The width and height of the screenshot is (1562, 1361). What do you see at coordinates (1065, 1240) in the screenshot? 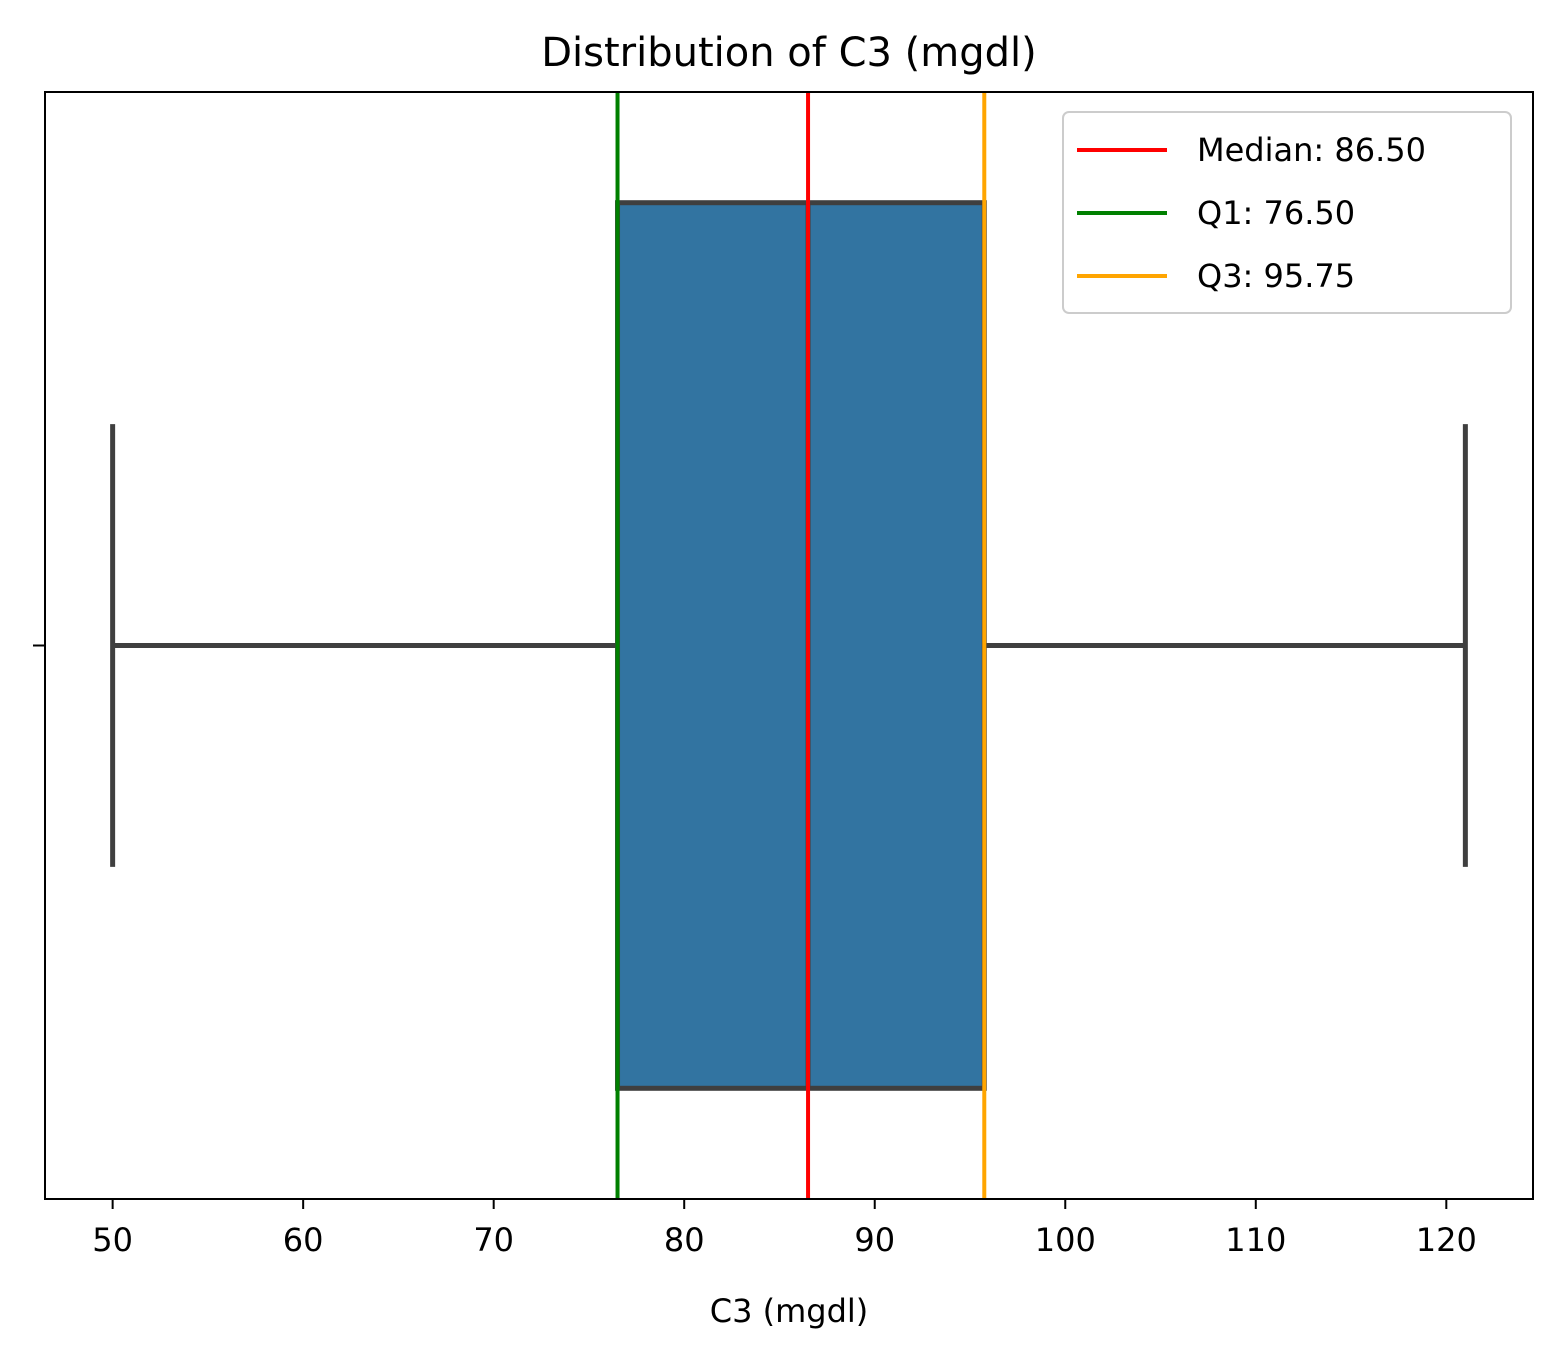
I see `x-tick-label: 100` at bounding box center [1065, 1240].